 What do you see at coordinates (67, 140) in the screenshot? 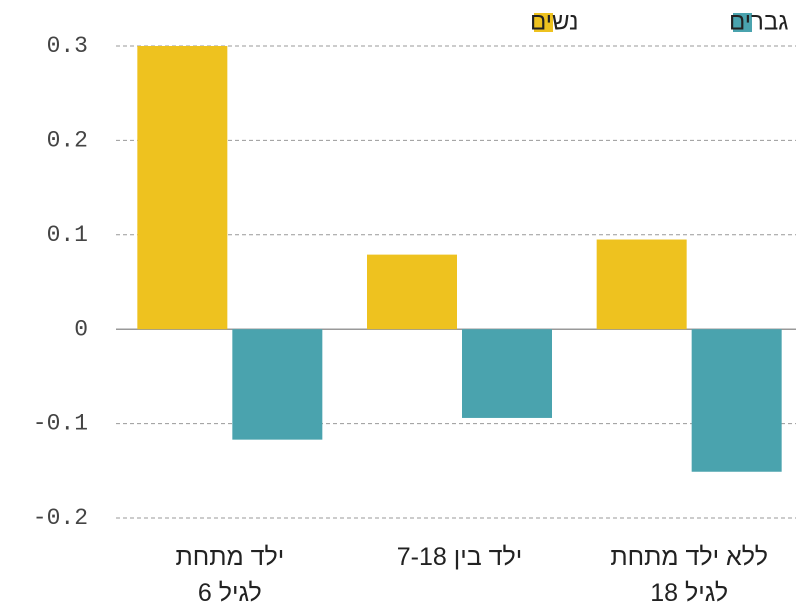
I see `y-tick-label: 0.2` at bounding box center [67, 140].